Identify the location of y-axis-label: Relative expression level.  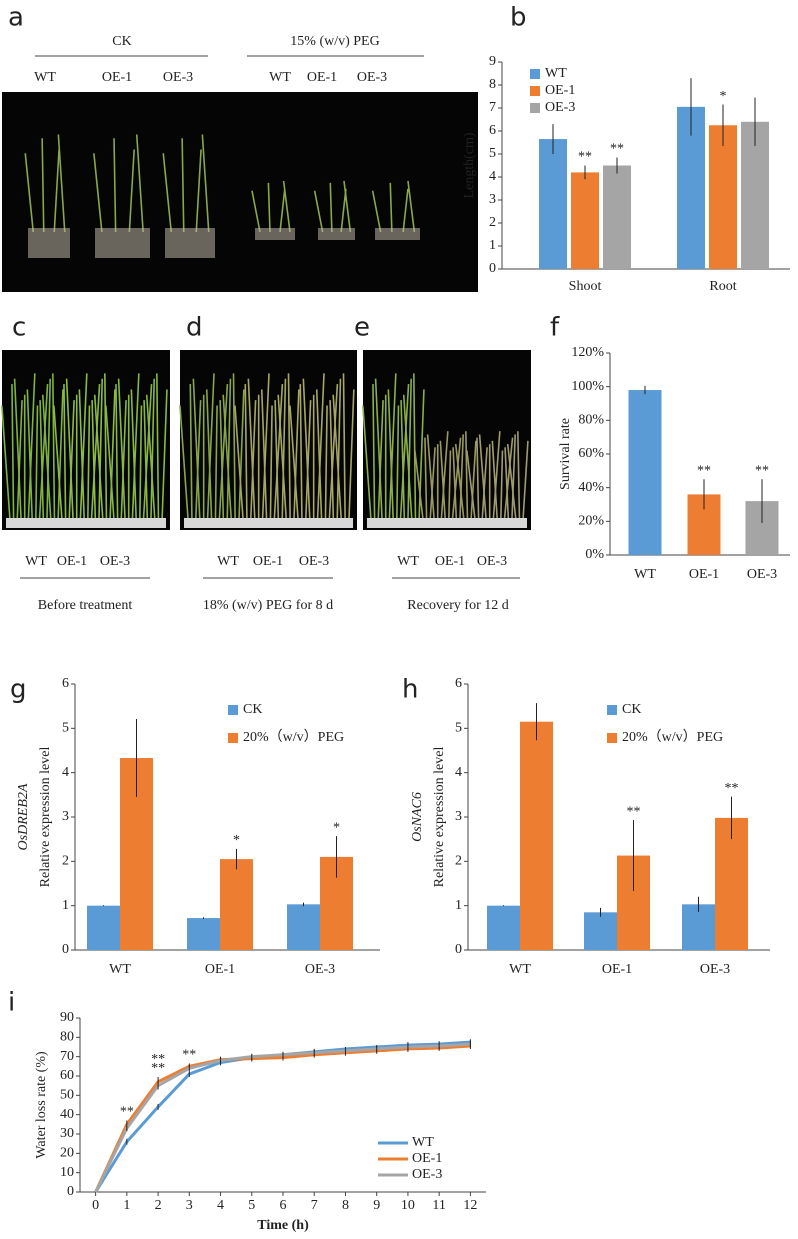
(439, 817).